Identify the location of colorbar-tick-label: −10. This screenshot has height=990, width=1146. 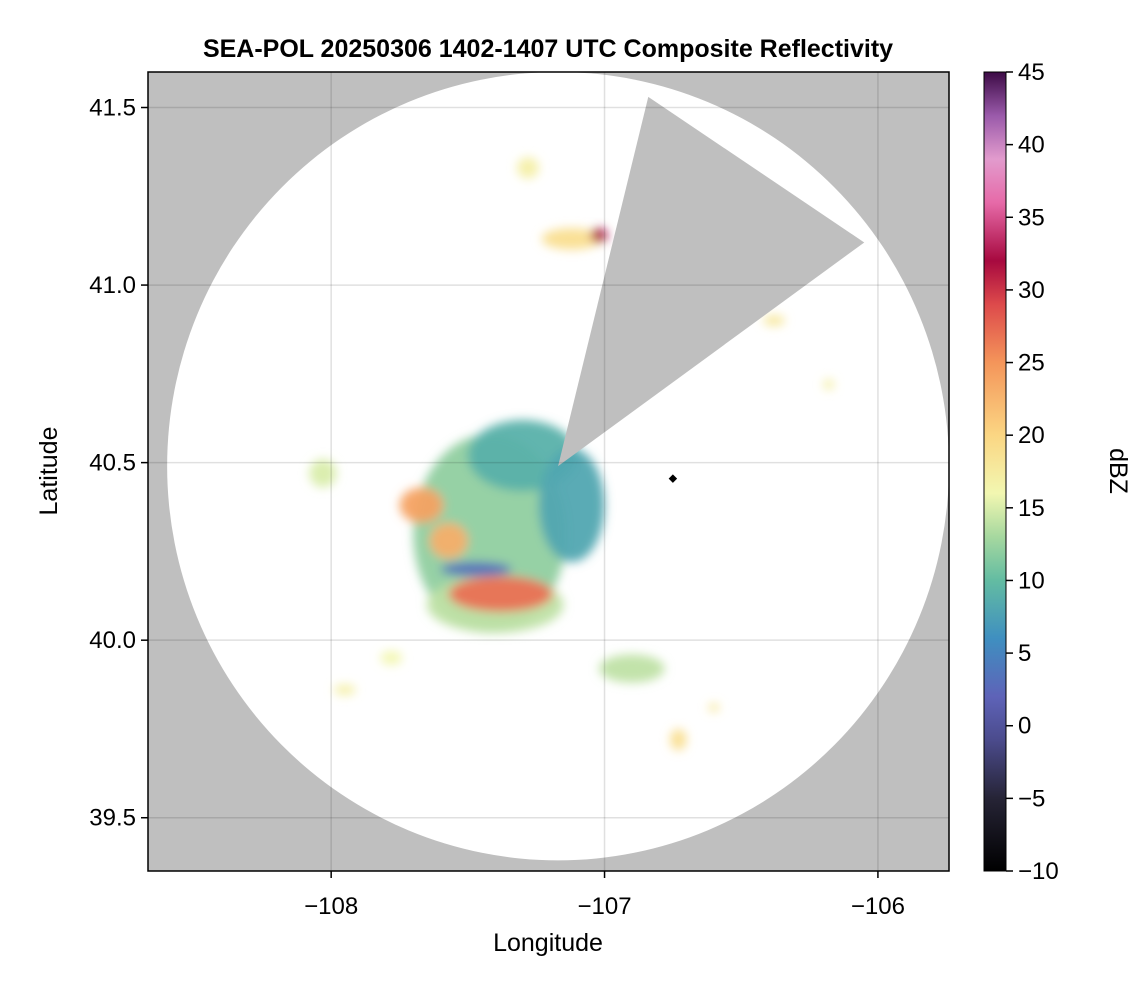
(1038, 871).